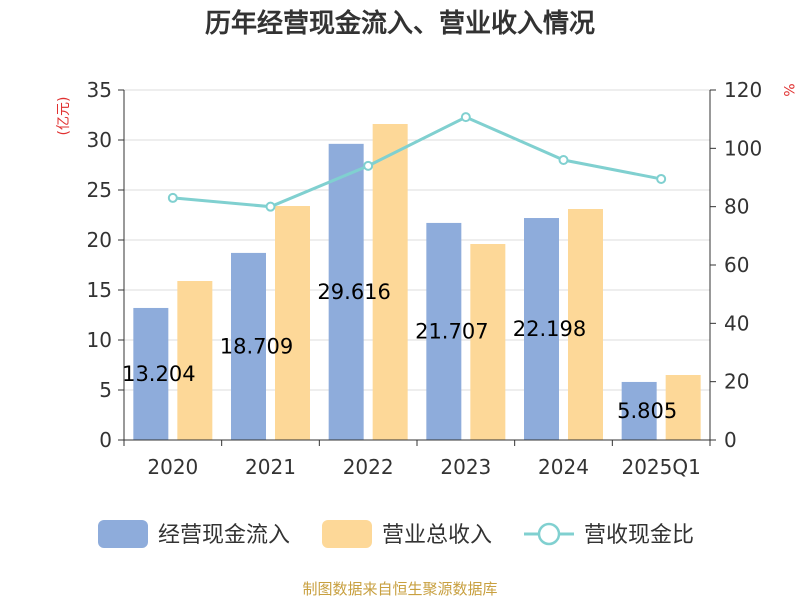 This screenshot has width=800, height=600. I want to click on right-tick-label: 40, so click(736, 323).